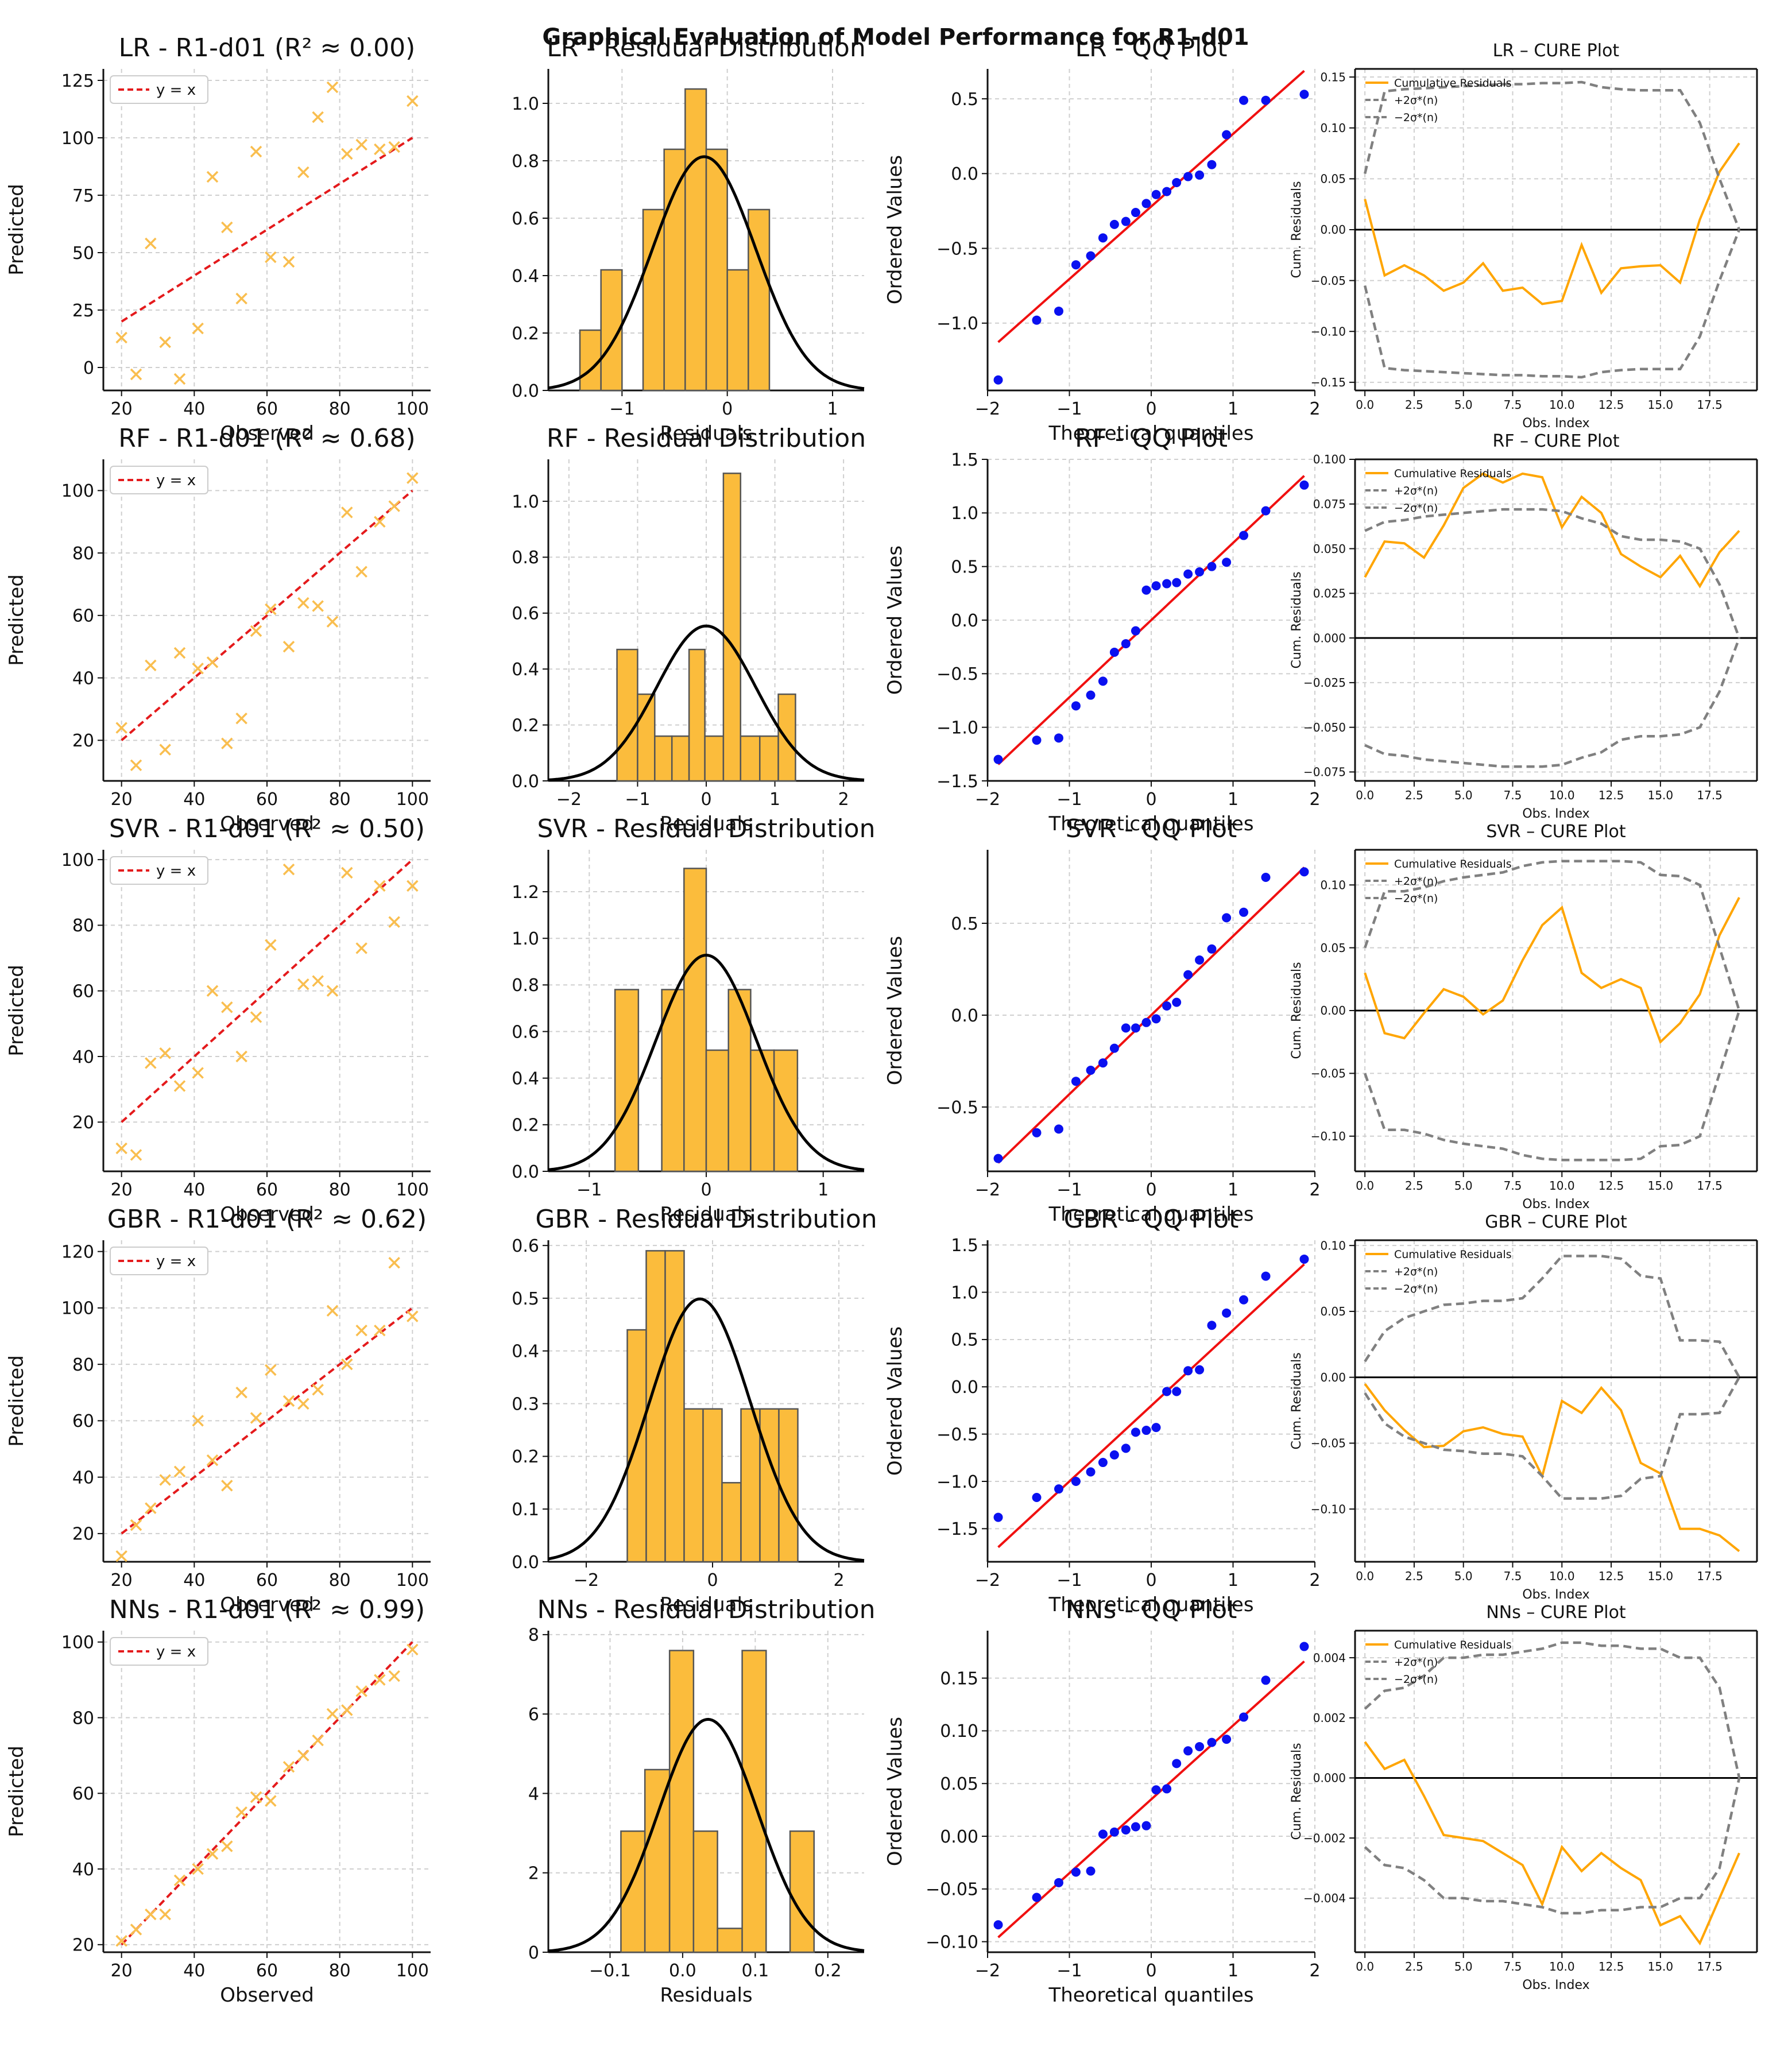  I want to click on chart-title: SVR - R1-d01 (R² ≈ 0.50), so click(267, 828).